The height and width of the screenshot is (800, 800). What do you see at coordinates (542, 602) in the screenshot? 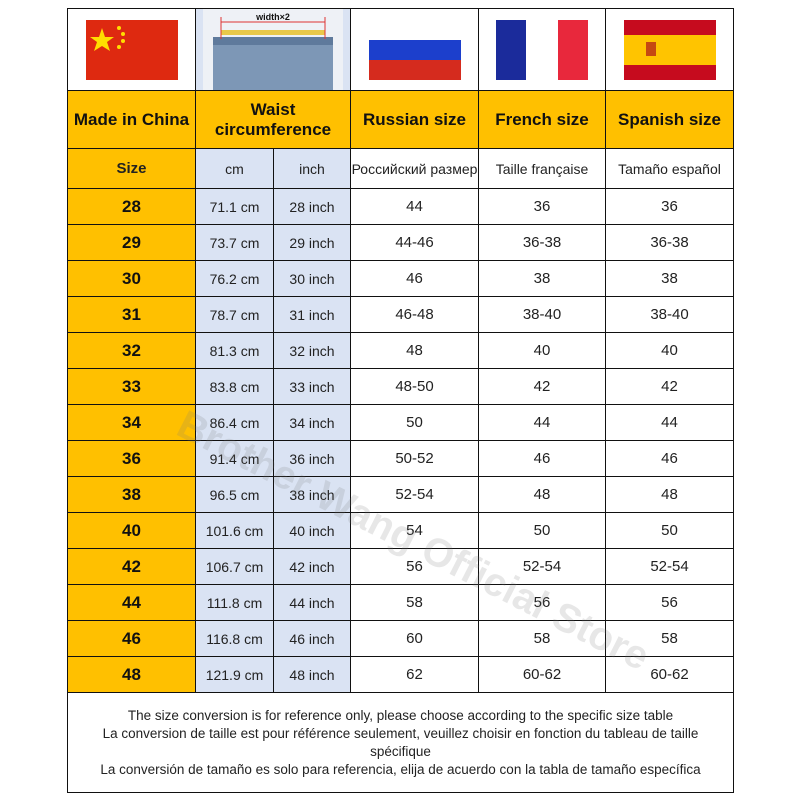
I see `french-size-cell: 56` at bounding box center [542, 602].